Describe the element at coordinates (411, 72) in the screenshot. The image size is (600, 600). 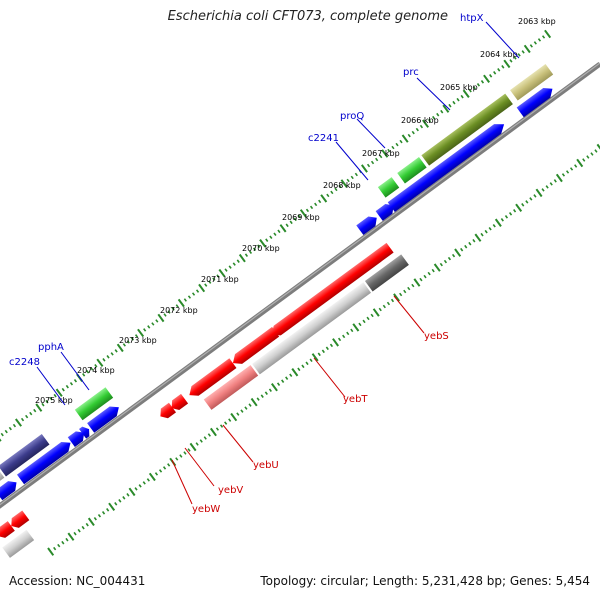
I see `gene-label-prc: prc` at that location.